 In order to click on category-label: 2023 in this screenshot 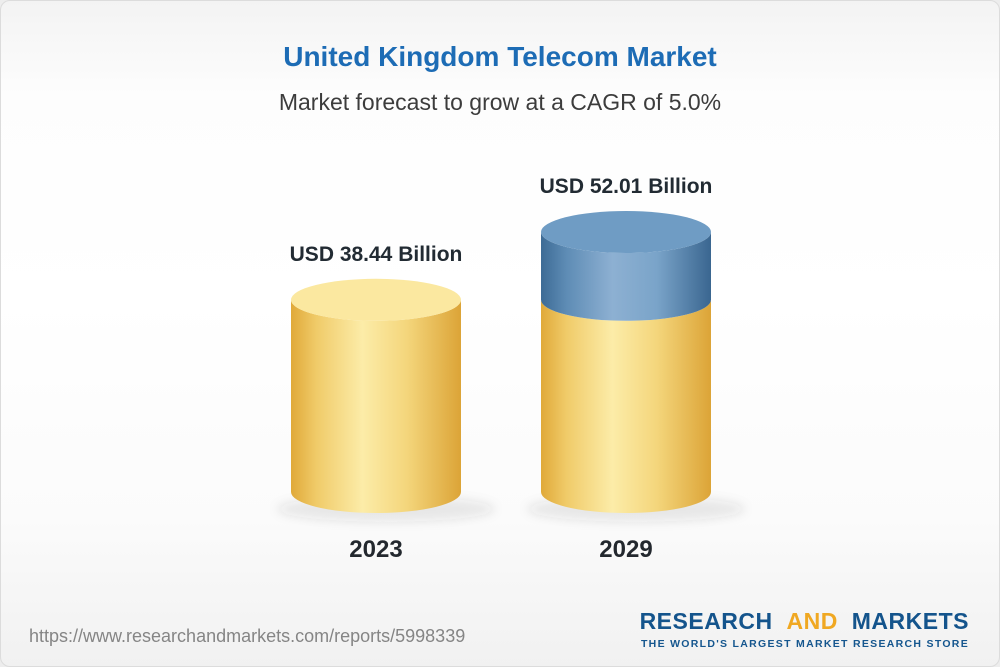, I will do `click(375, 549)`.